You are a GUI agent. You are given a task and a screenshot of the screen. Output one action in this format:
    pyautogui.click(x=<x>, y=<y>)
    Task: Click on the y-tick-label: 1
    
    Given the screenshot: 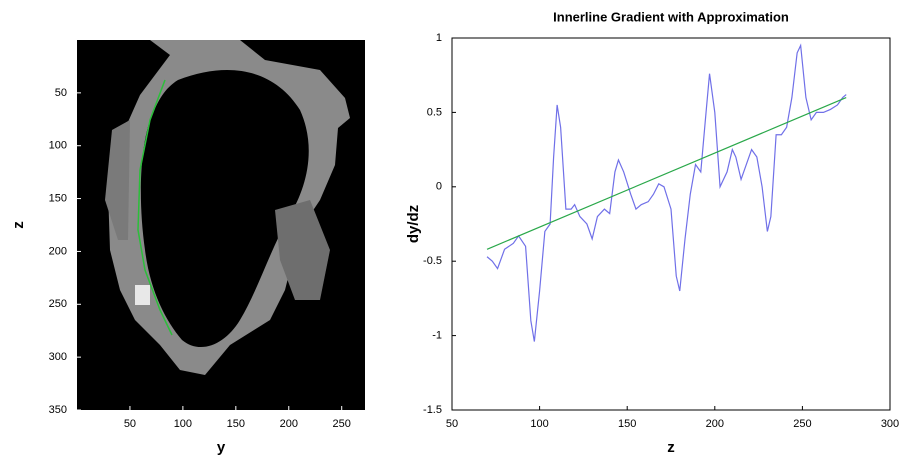 What is the action you would take?
    pyautogui.click(x=439, y=38)
    